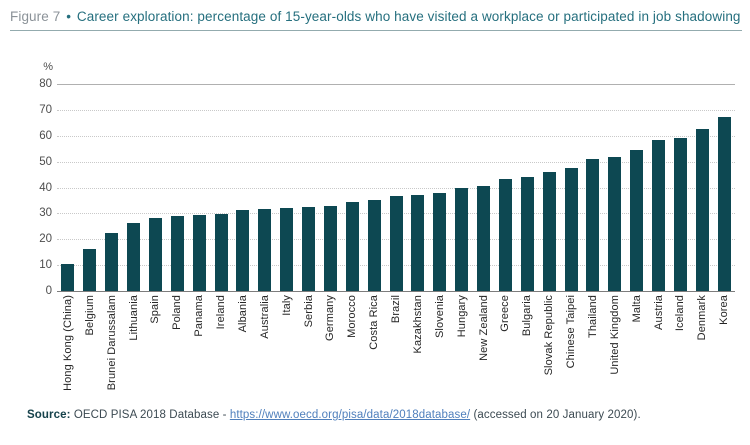 This screenshot has height=445, width=750. What do you see at coordinates (352, 316) in the screenshot?
I see `x-label-morocco: Morocco` at bounding box center [352, 316].